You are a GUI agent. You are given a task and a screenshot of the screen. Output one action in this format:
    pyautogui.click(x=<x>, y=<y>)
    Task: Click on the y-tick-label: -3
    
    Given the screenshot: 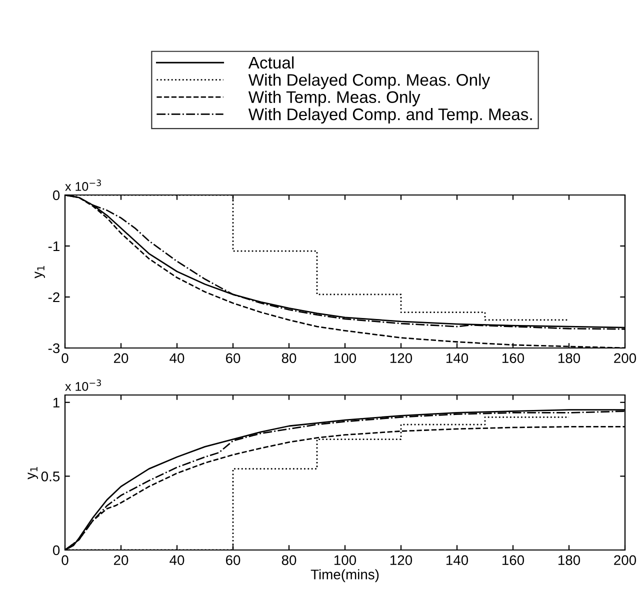 What is the action you would take?
    pyautogui.click(x=54, y=348)
    